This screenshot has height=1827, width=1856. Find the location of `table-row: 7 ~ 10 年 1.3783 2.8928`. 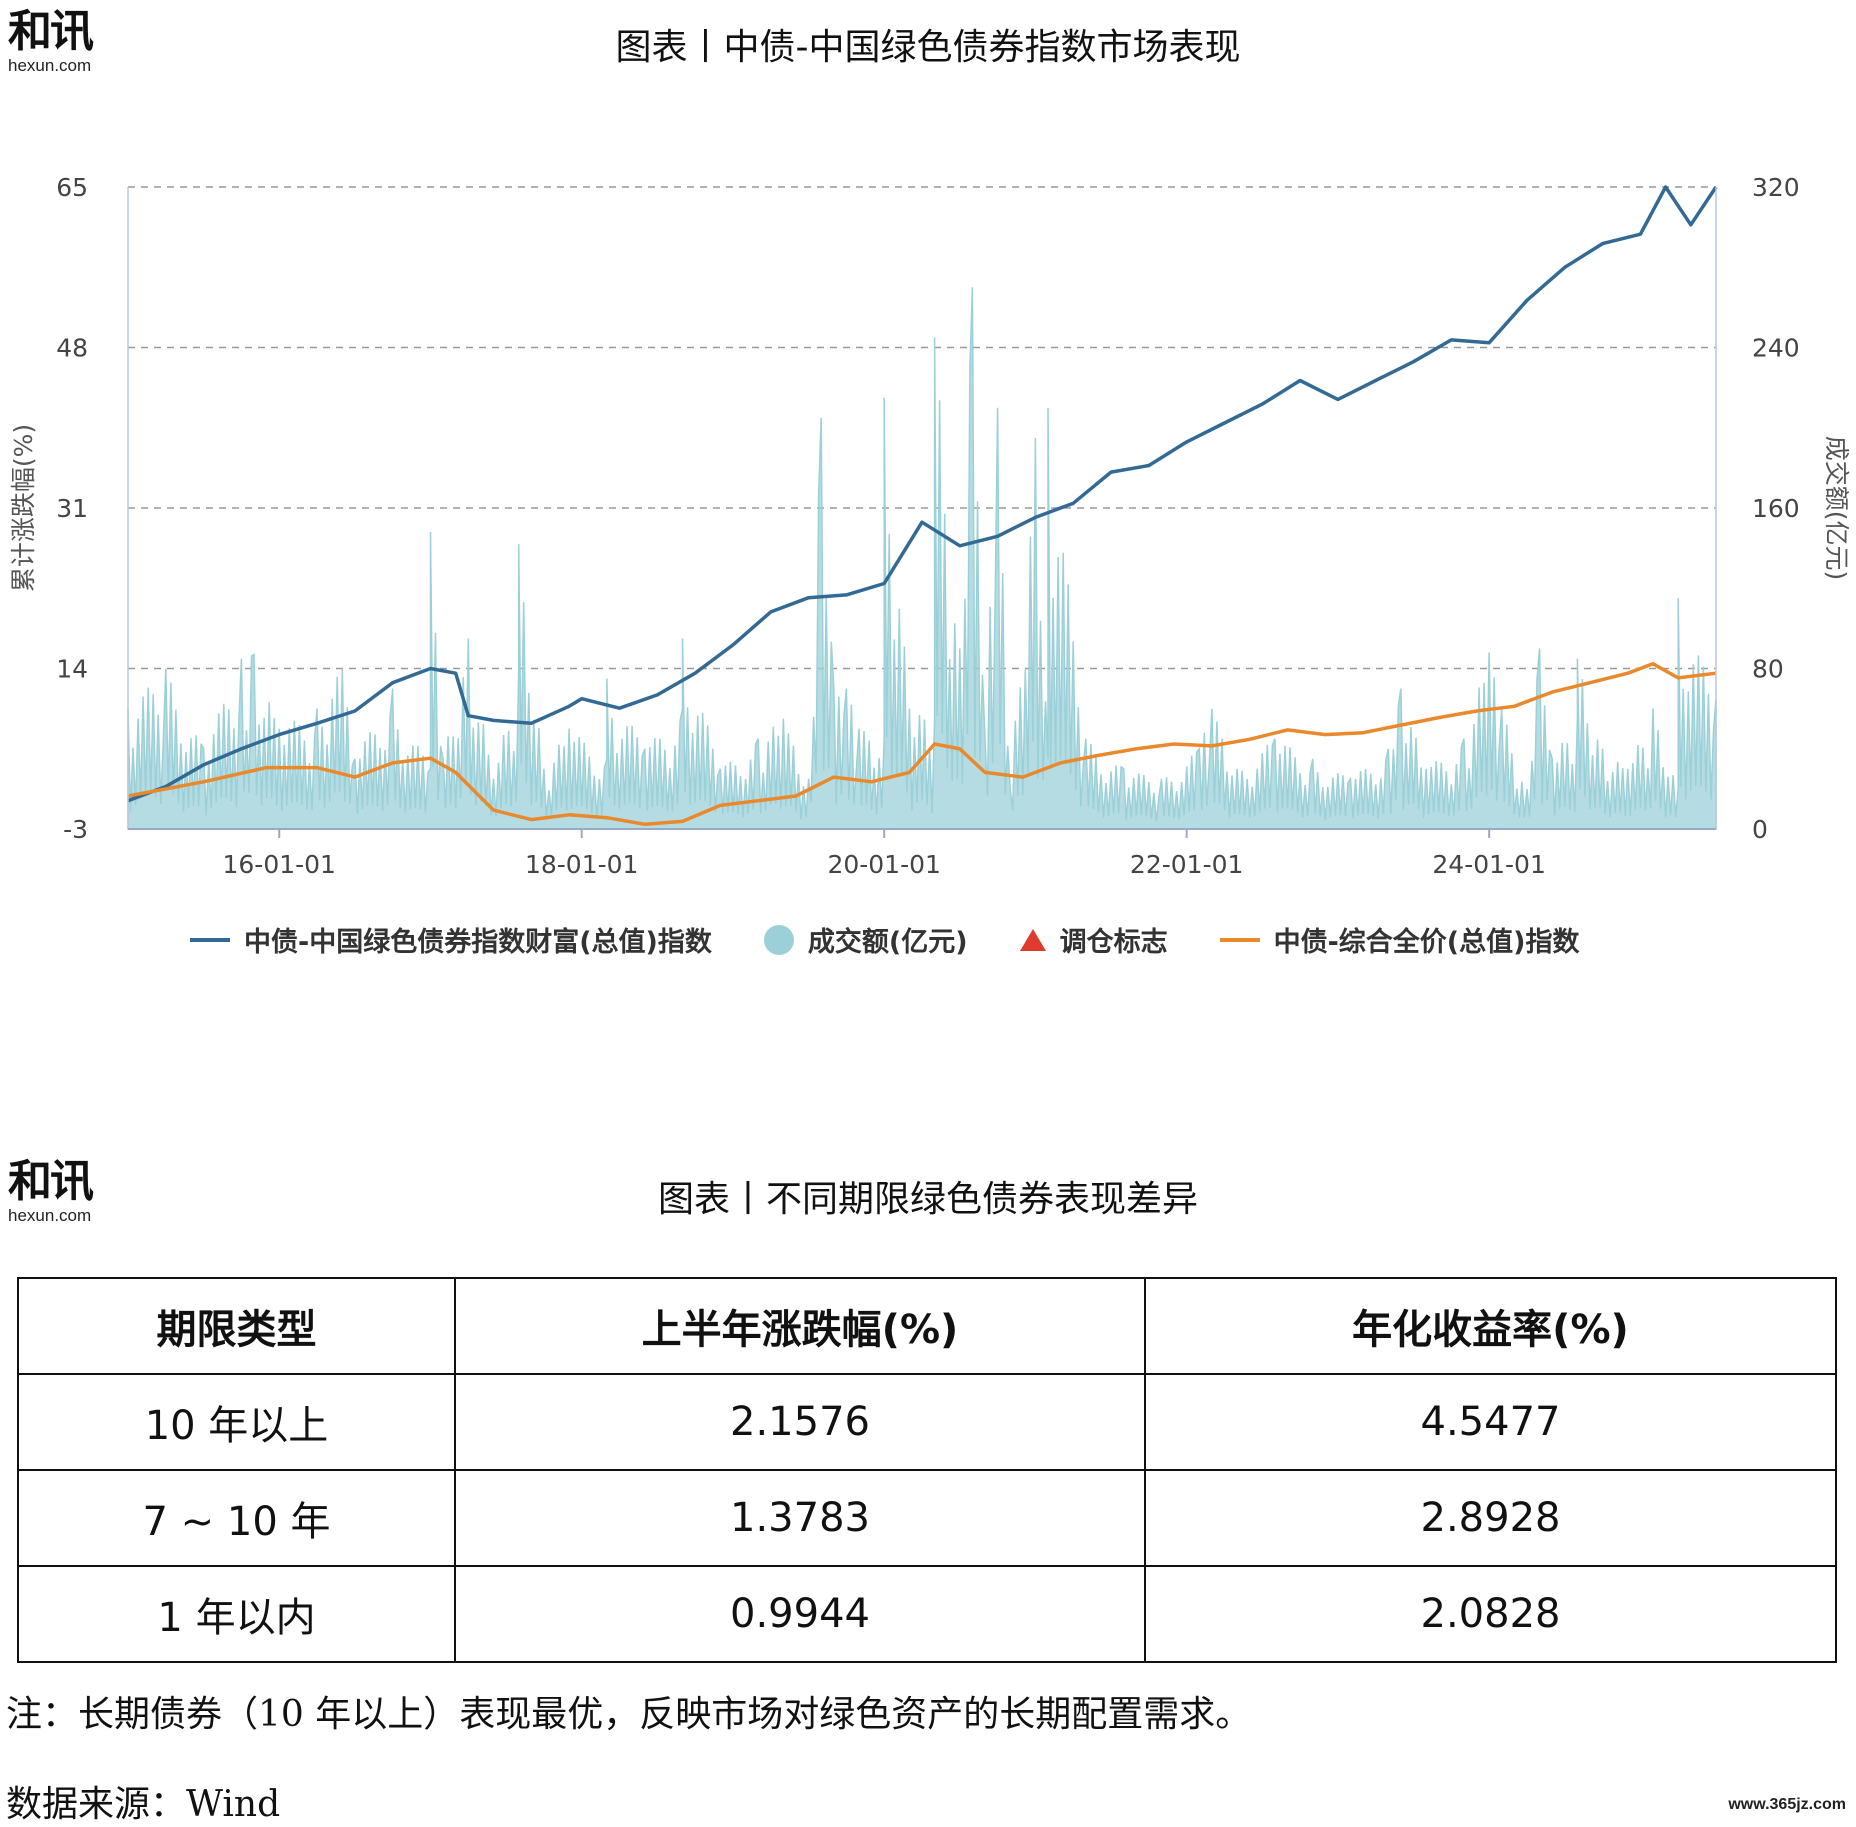

table-row: 7 ~ 10 年 1.3783 2.8928 is located at coordinates (927, 1518).